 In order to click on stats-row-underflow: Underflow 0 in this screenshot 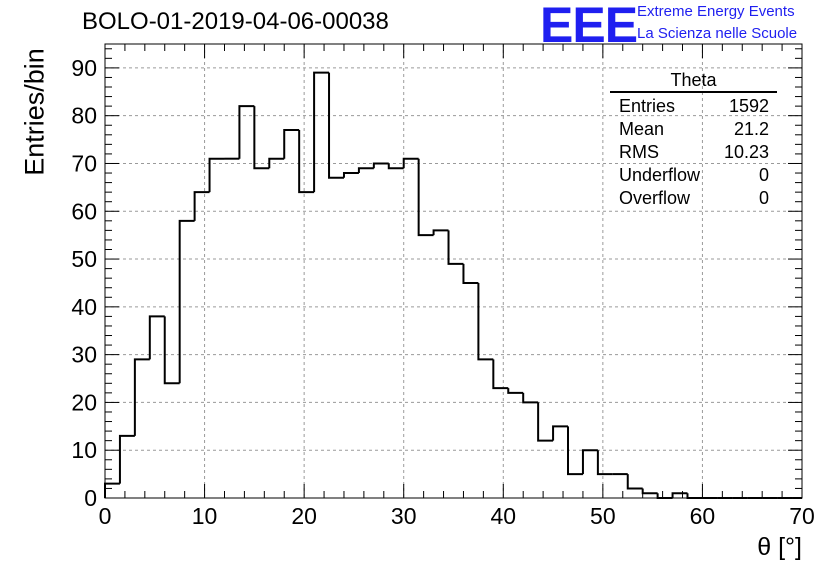, I will do `click(693, 175)`.